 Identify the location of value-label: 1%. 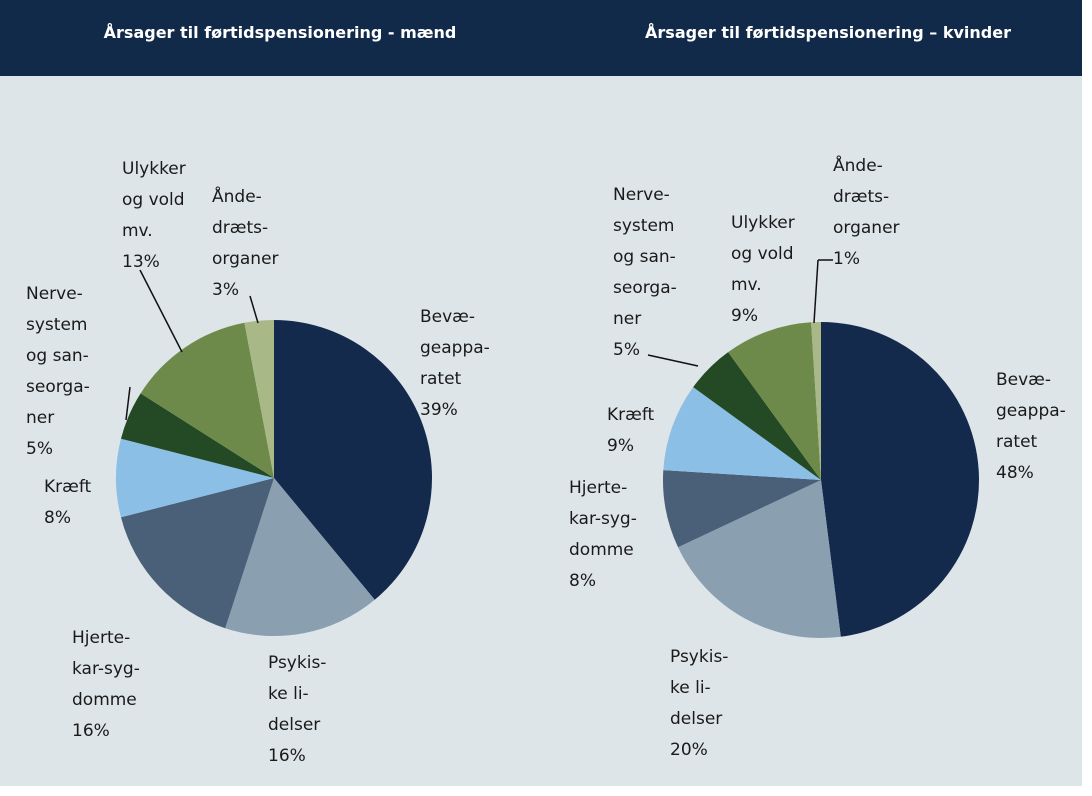
(846, 259).